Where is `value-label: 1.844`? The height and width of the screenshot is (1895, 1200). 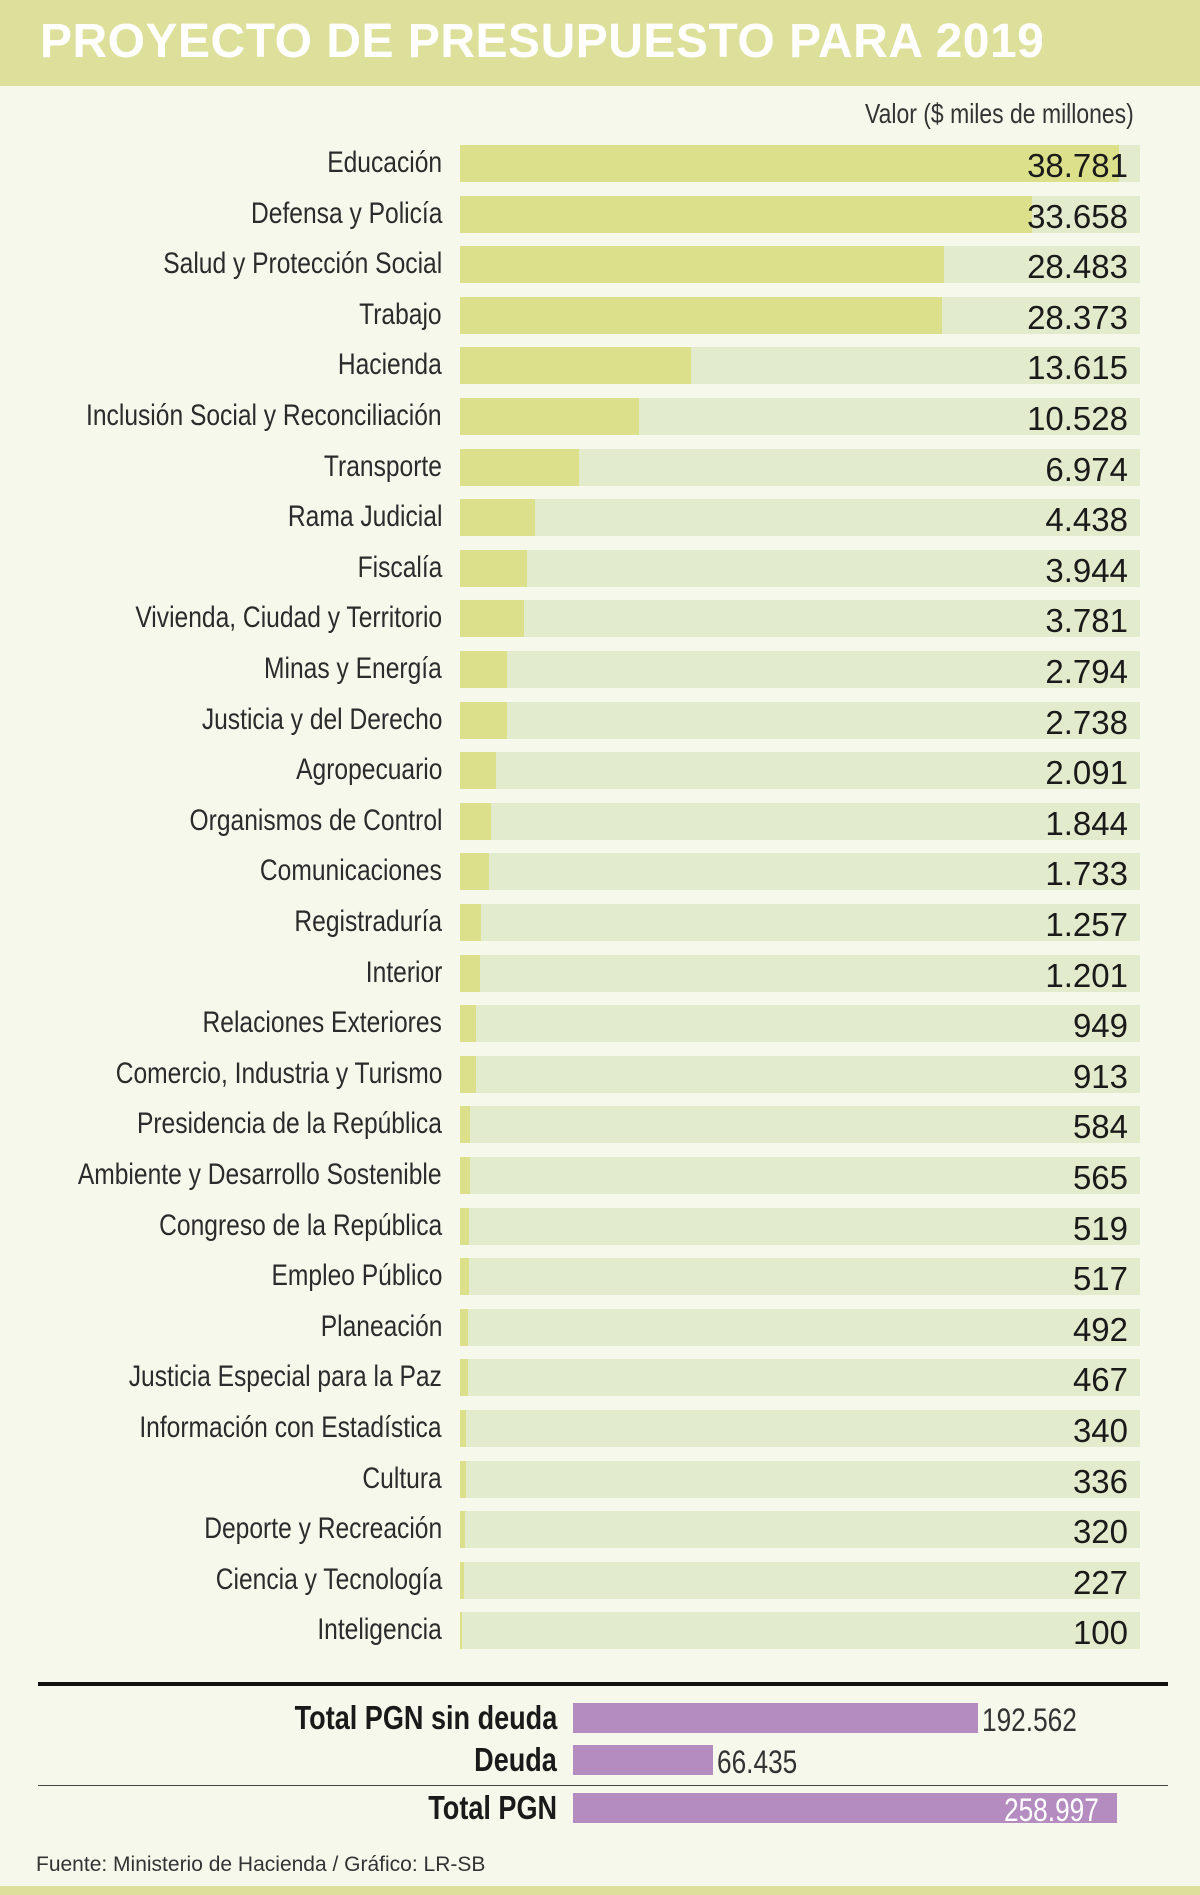 value-label: 1.844 is located at coordinates (1086, 823).